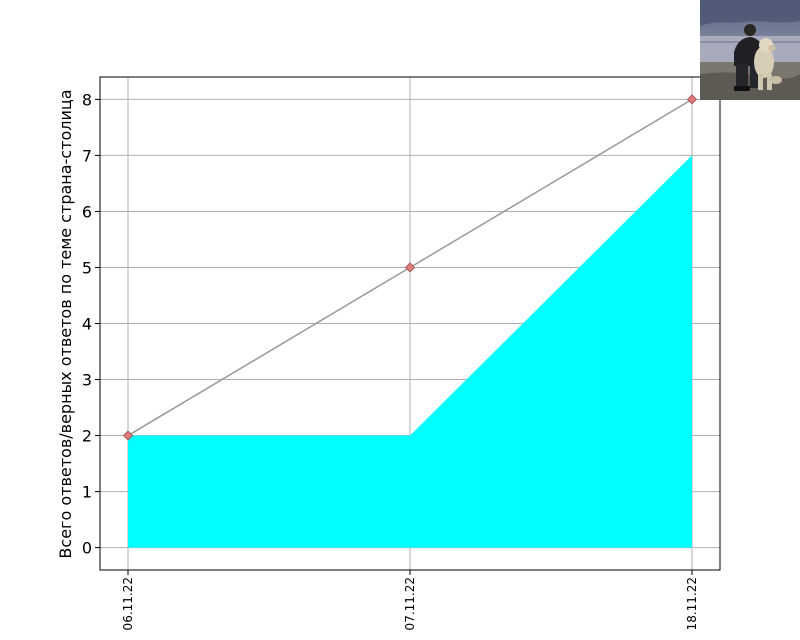 The image size is (800, 640). Describe the element at coordinates (692, 603) in the screenshot. I see `x-tick-label: 18.11.22` at that location.